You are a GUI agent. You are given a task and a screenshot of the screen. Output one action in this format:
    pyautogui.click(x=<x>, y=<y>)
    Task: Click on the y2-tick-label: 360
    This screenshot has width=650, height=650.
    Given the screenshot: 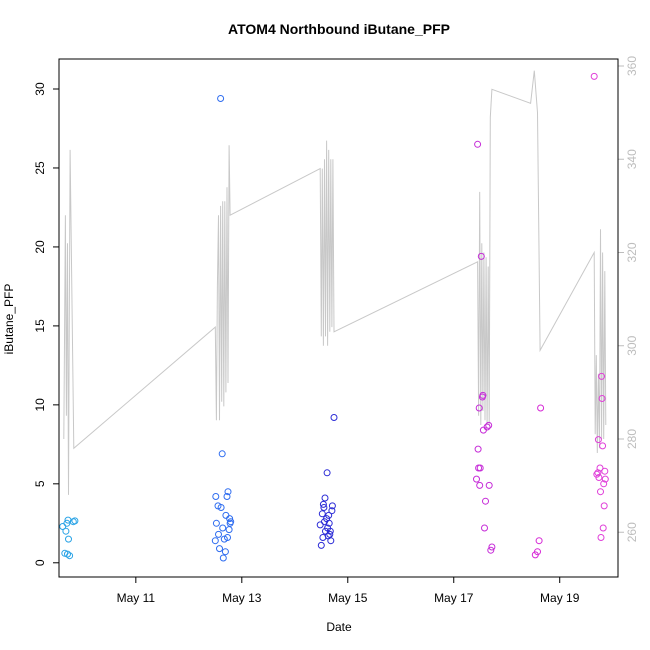 What is the action you would take?
    pyautogui.click(x=632, y=66)
    